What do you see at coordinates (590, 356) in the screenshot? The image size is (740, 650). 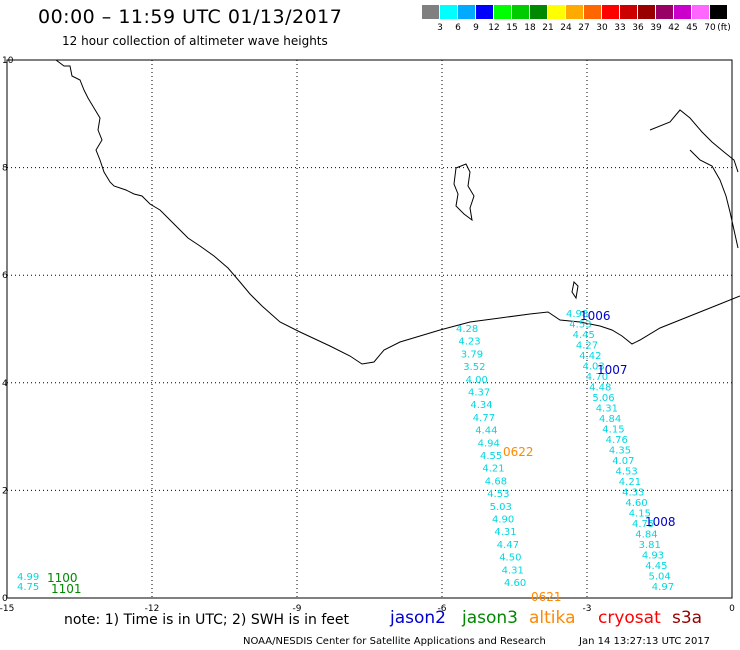 I see `wave-height-value: 4.42` at bounding box center [590, 356].